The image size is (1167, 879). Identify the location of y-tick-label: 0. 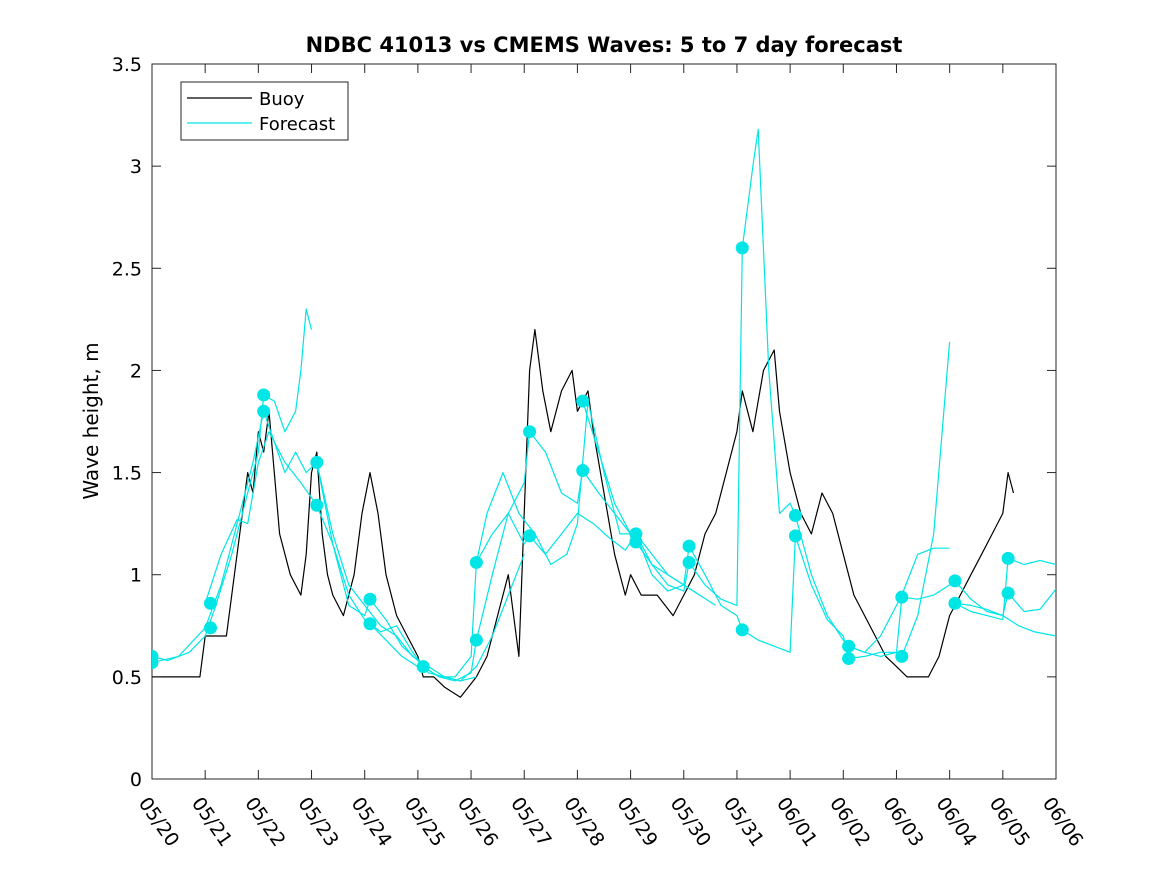
(136, 780).